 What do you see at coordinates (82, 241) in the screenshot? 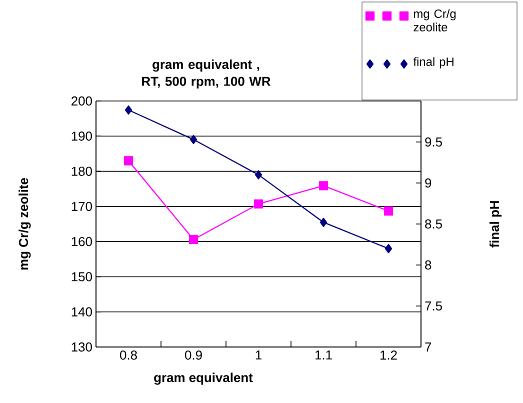
I see `y-tick-label: 160` at bounding box center [82, 241].